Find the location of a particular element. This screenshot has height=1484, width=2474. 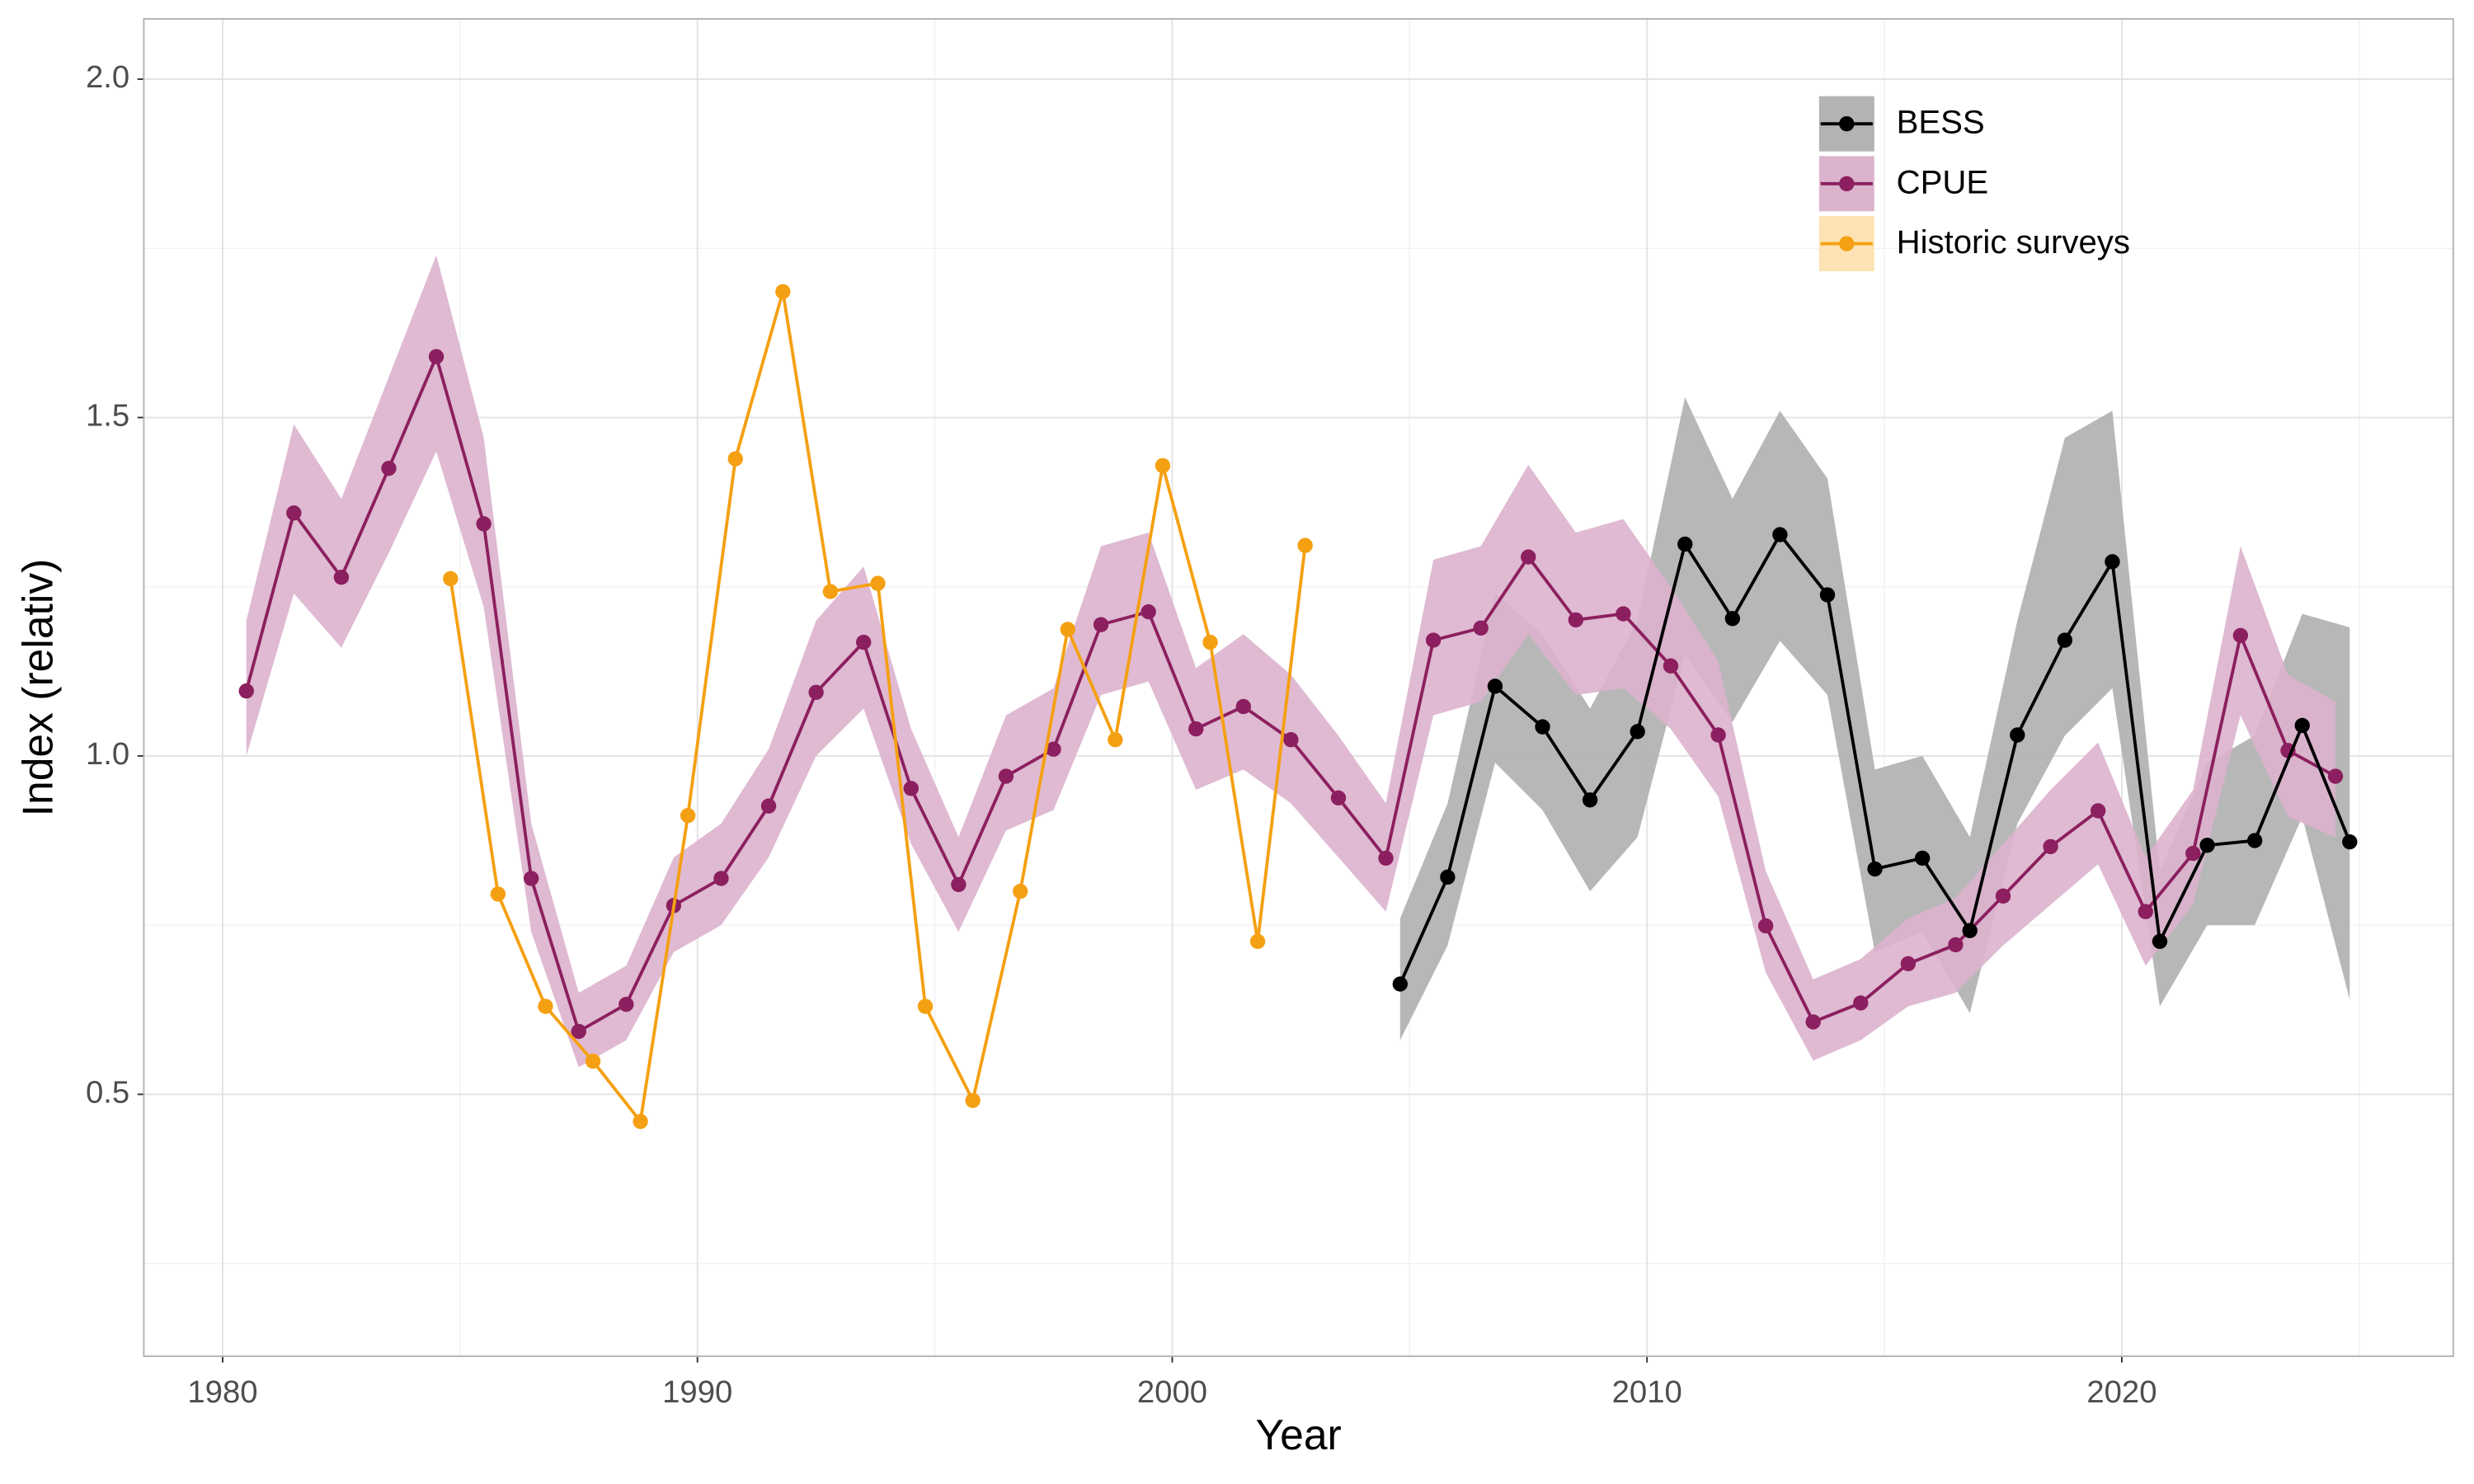

legend: BESS CPUE Historic surveys is located at coordinates (1974, 184).